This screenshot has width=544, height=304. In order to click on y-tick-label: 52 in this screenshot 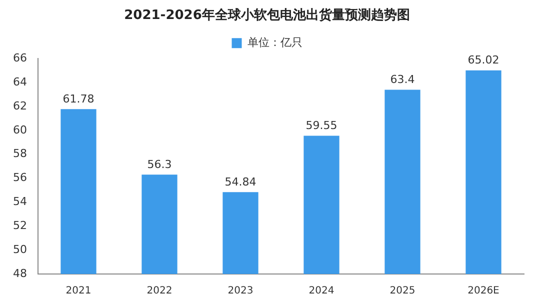, I will do `click(19, 225)`.